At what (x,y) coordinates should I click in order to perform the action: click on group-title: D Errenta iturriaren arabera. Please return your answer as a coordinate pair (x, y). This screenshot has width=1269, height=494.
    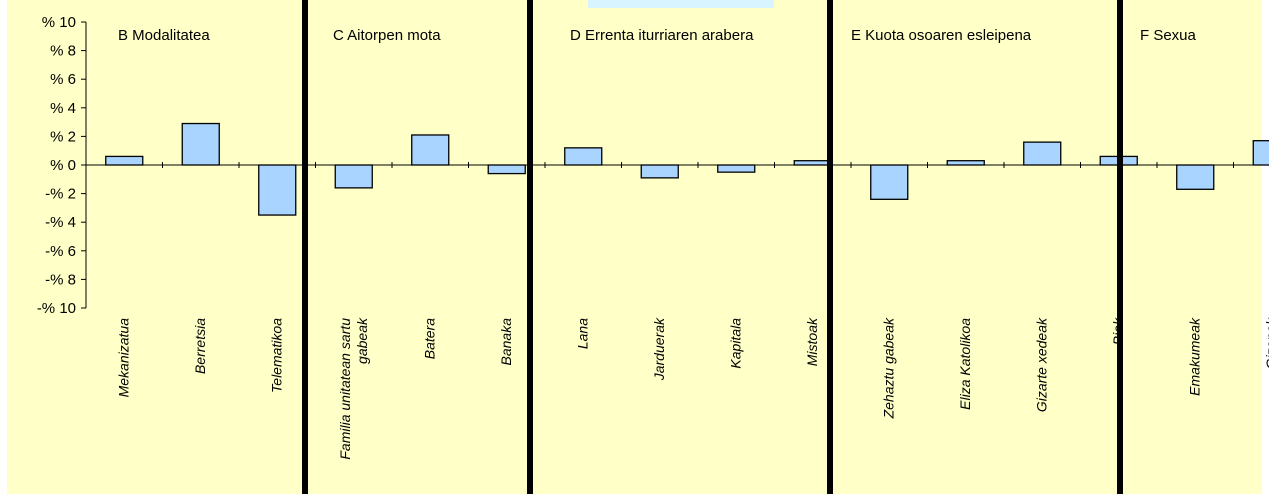
    Looking at the image, I should click on (662, 35).